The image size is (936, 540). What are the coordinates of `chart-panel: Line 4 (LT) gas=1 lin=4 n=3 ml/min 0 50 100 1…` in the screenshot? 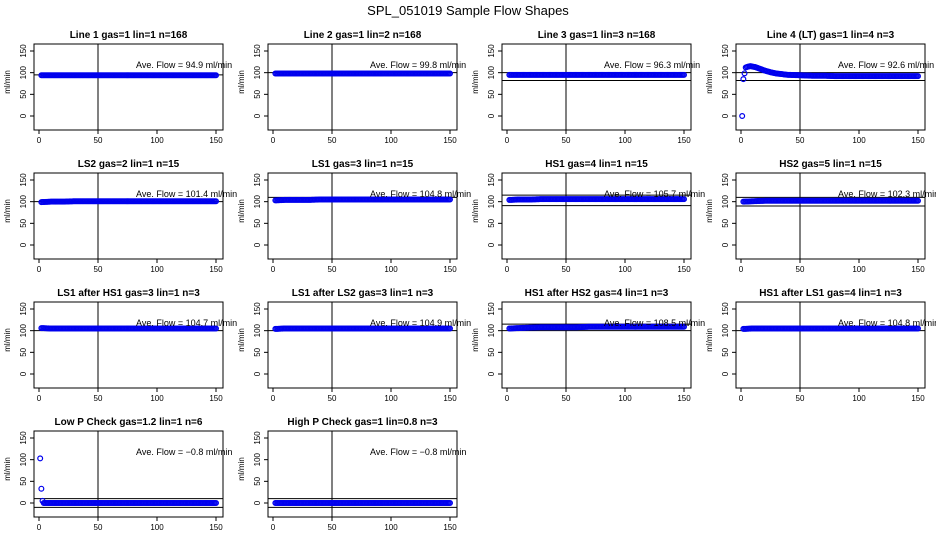 It's located at (819, 87).